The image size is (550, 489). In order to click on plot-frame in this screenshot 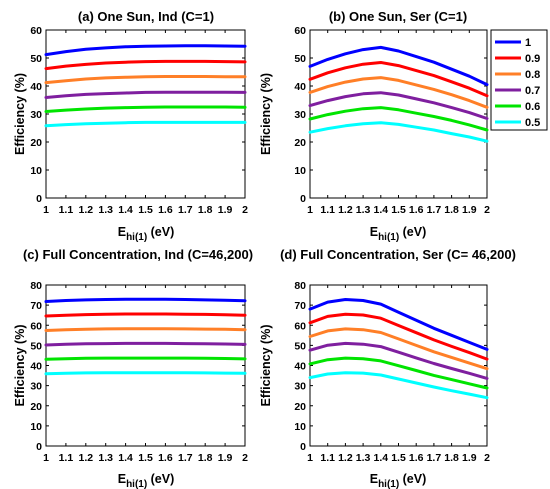, I will do `click(398, 114)`.